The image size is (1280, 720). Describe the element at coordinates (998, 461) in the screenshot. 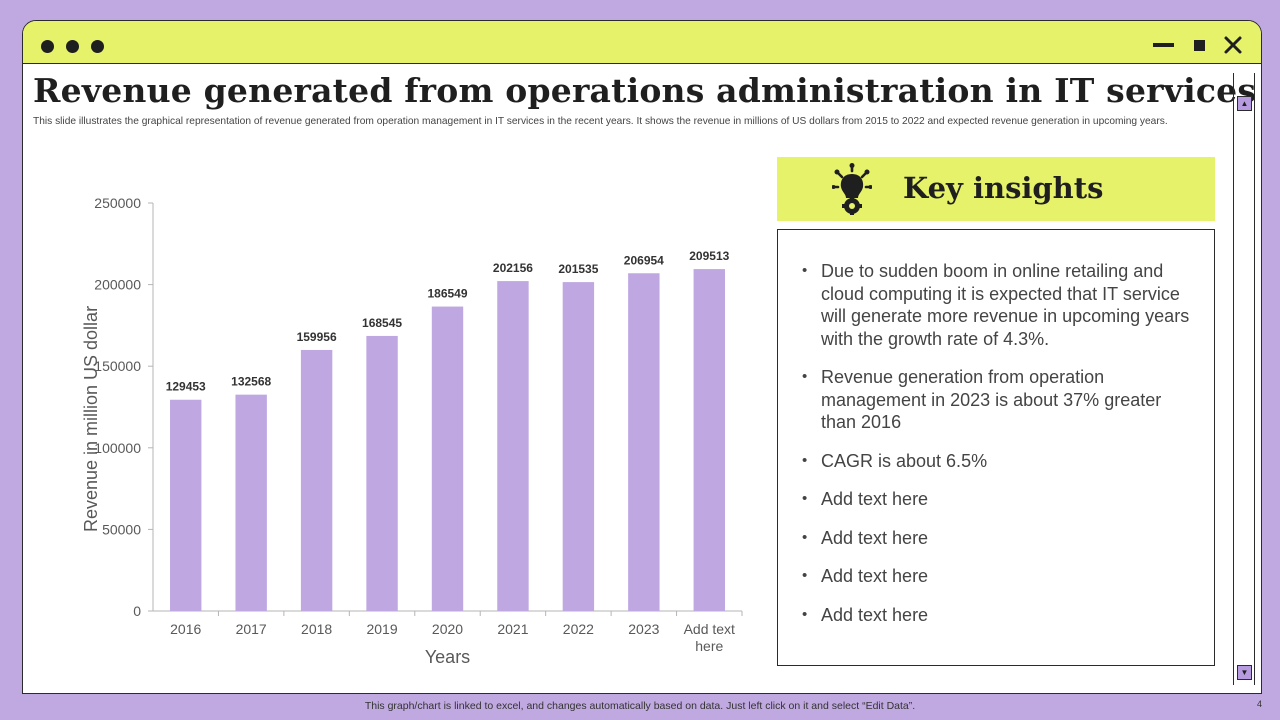

I see `insight-bullet: CAGR is about 6.5%` at that location.